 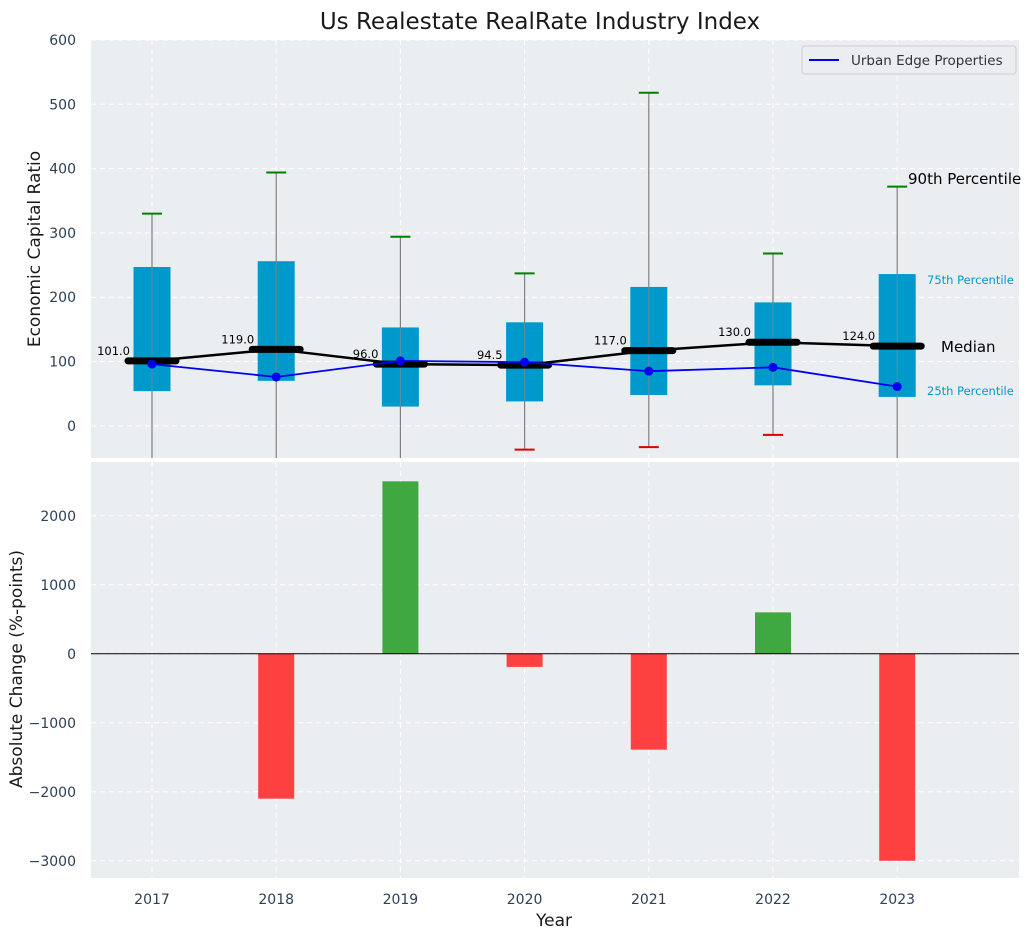 What do you see at coordinates (970, 391) in the screenshot?
I see `p25-annotation: 25th Percentile` at bounding box center [970, 391].